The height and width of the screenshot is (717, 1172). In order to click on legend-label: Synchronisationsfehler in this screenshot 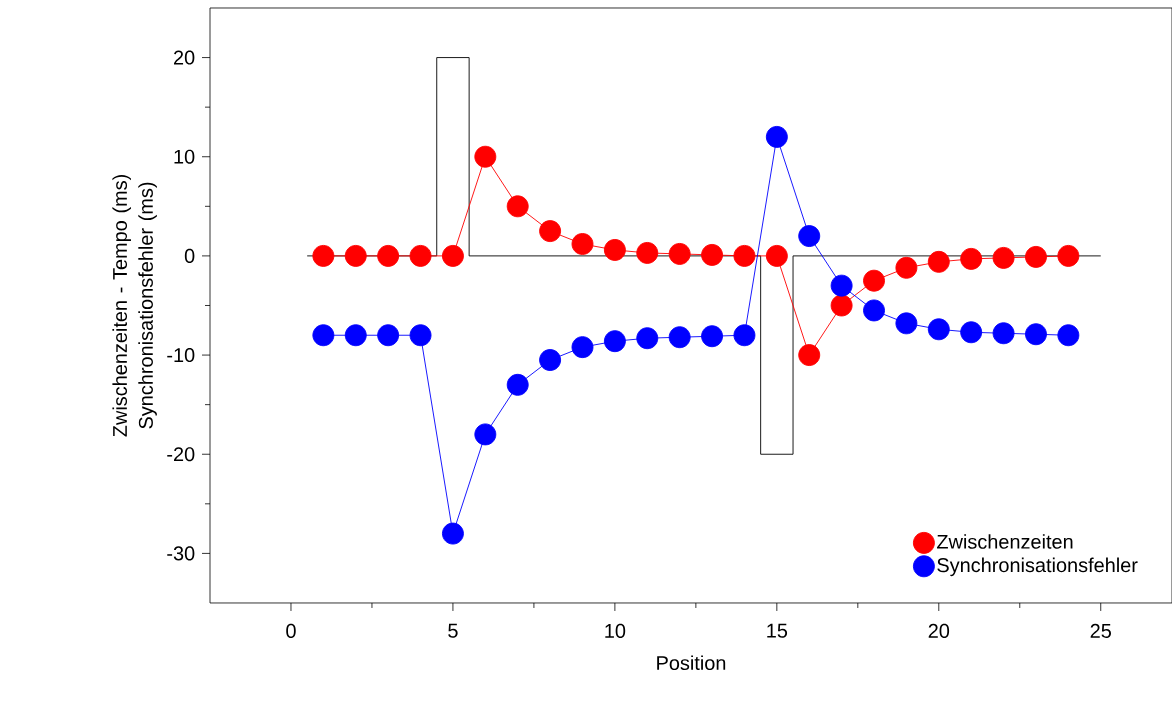, I will do `click(1037, 567)`.